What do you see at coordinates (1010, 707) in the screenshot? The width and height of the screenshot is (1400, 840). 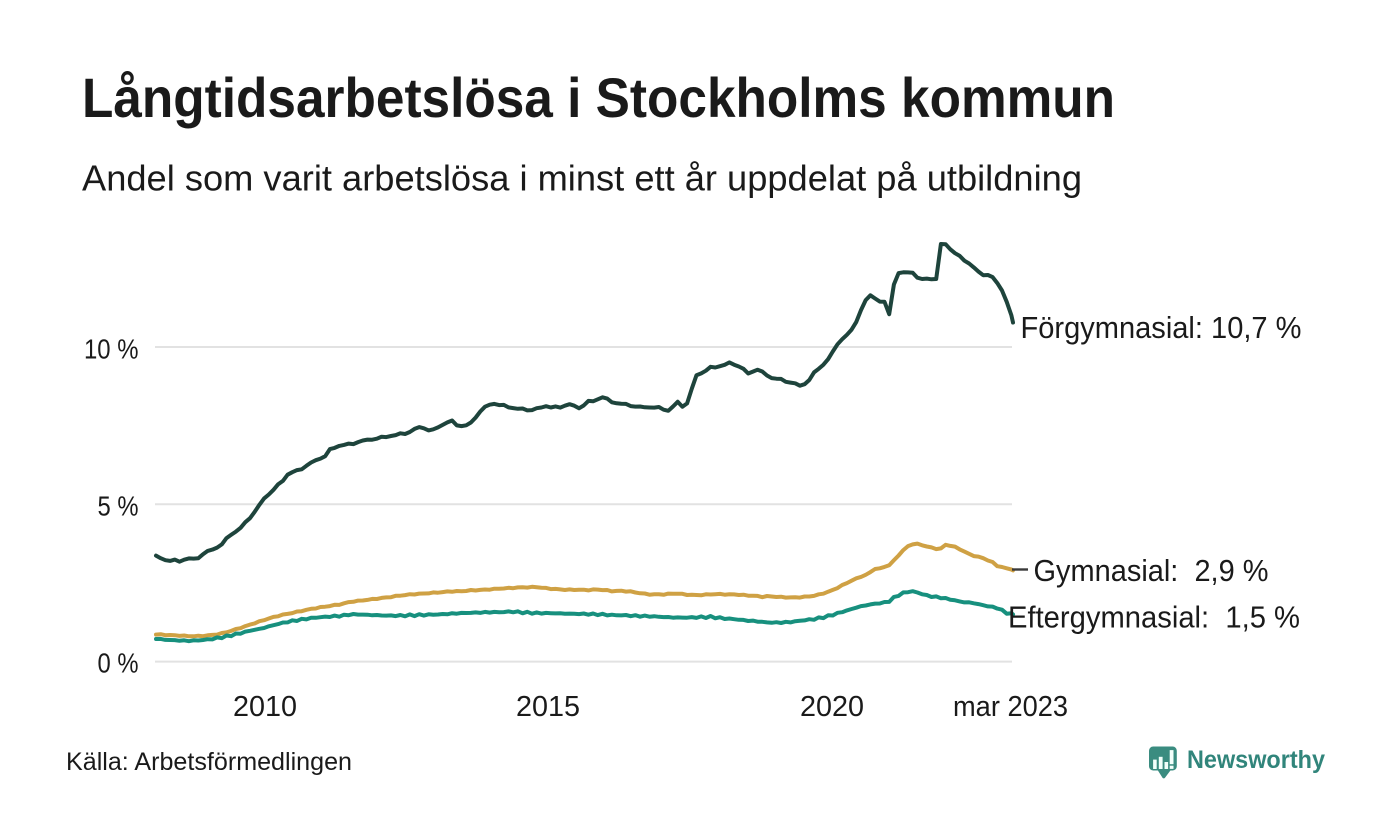 I see `svg-text: mar 2023` at bounding box center [1010, 707].